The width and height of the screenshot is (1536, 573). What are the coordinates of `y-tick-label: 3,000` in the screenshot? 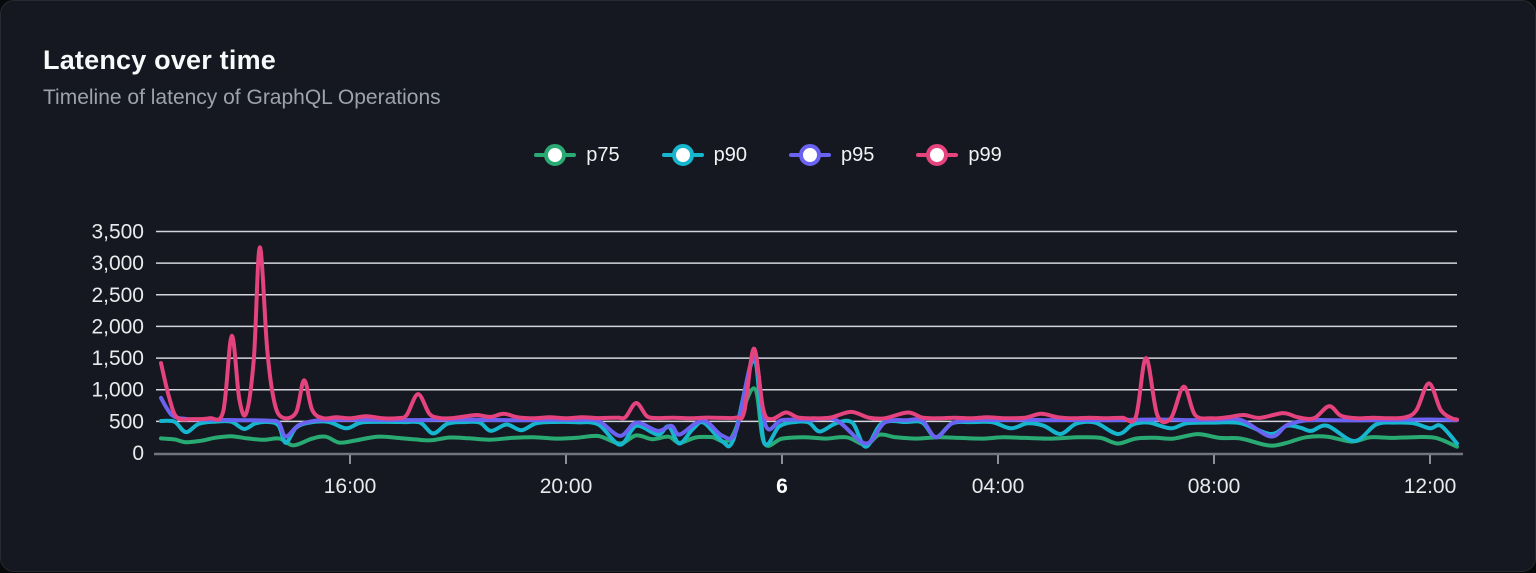 It's located at (117, 263).